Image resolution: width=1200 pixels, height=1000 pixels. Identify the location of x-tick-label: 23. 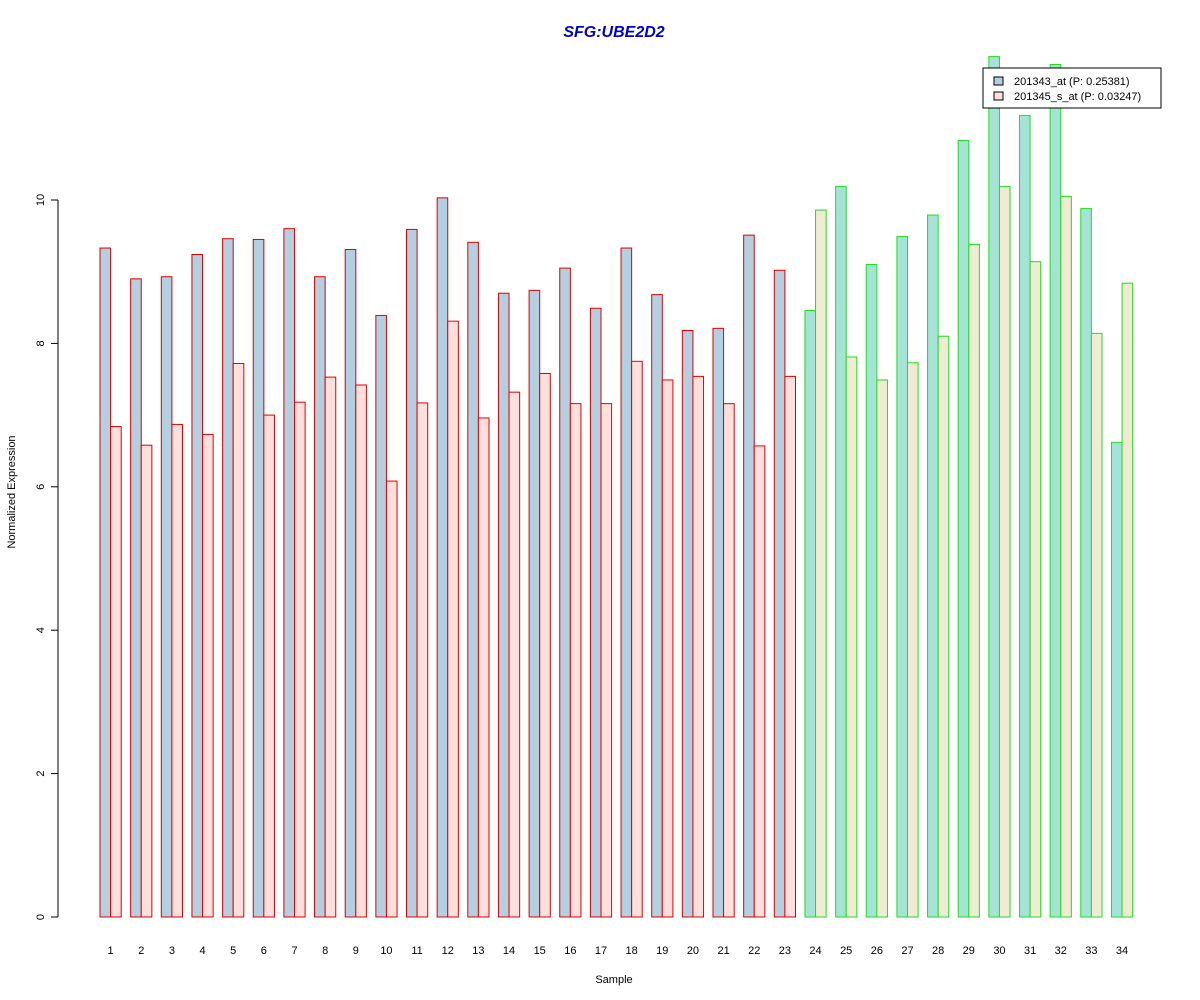
(785, 951).